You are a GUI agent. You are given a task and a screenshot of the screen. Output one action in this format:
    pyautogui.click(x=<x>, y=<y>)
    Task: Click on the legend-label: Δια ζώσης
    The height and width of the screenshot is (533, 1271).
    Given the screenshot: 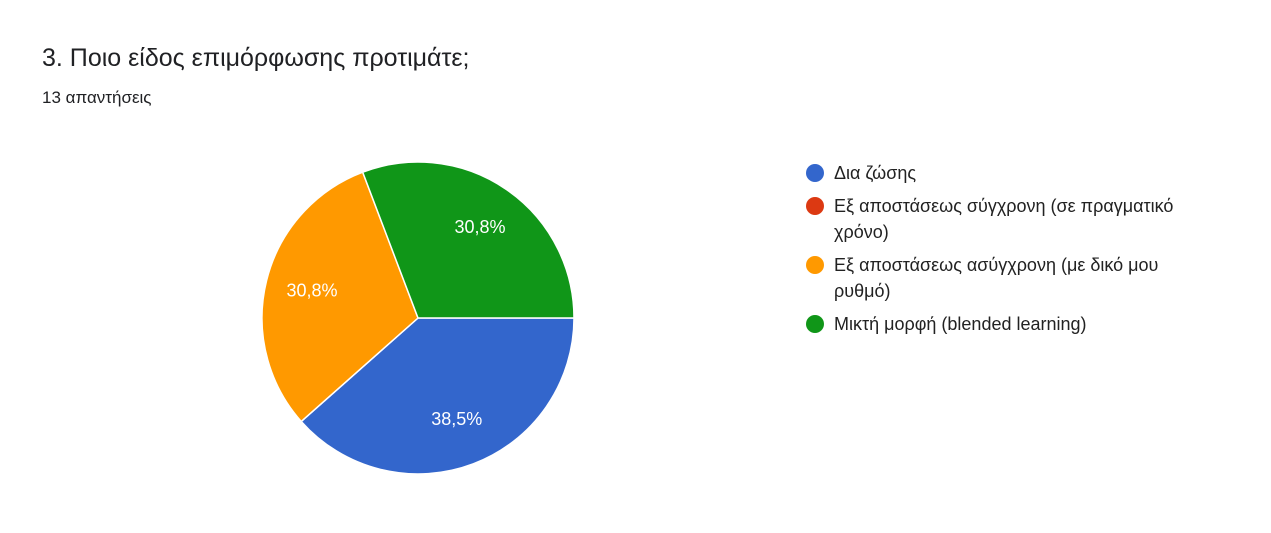 What is the action you would take?
    pyautogui.click(x=875, y=173)
    